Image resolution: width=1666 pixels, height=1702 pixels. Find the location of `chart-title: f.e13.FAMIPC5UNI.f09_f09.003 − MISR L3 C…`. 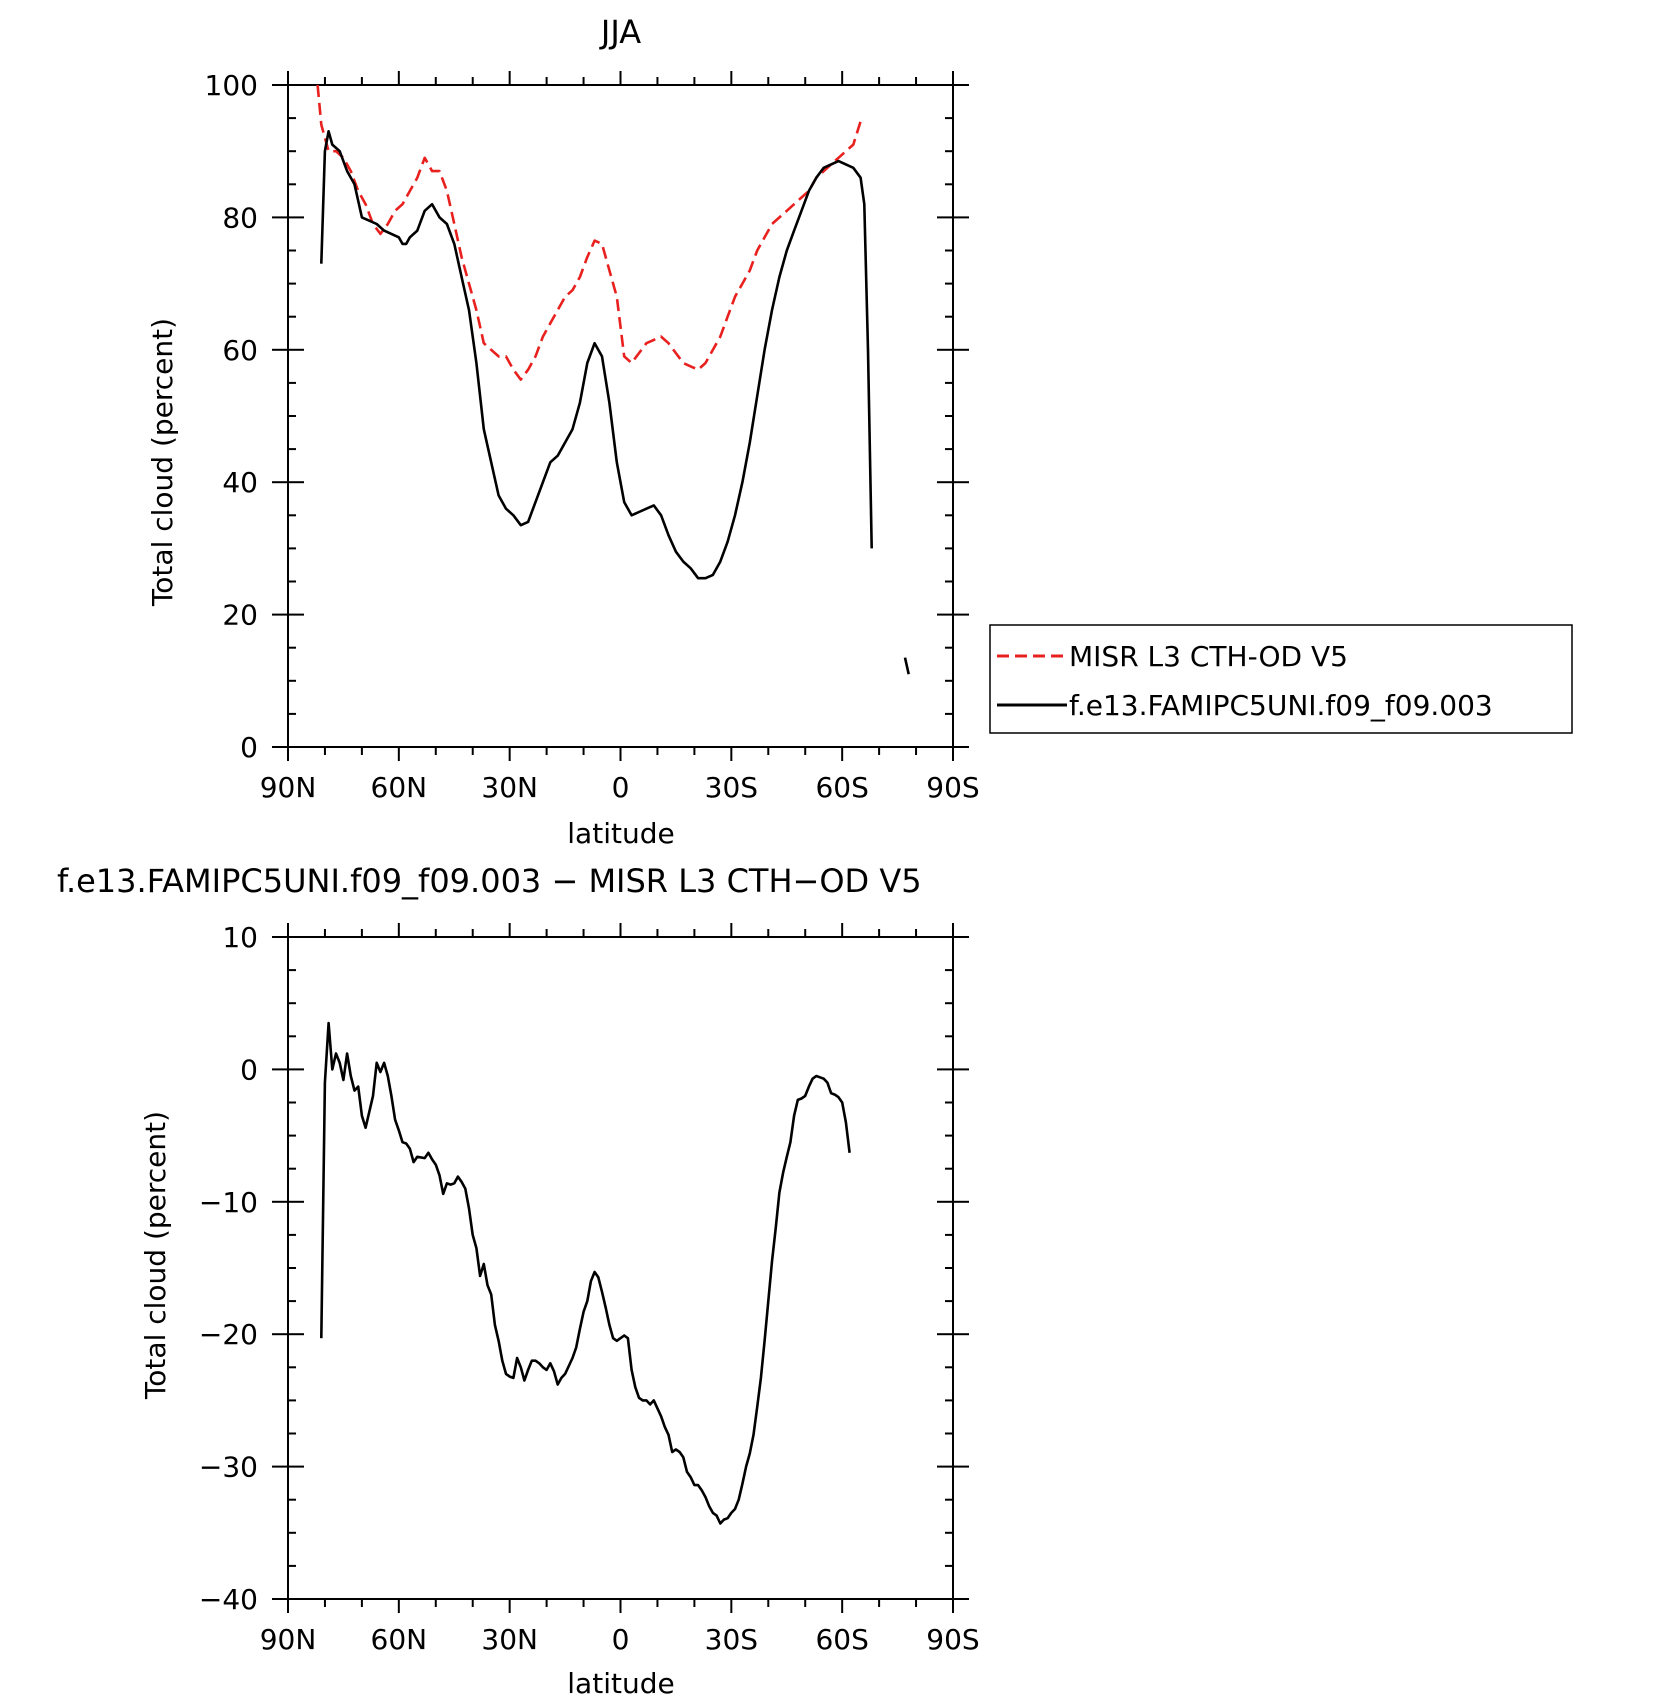

chart-title: f.e13.FAMIPC5UNI.f09_f09.003 − MISR L3 C… is located at coordinates (489, 881).